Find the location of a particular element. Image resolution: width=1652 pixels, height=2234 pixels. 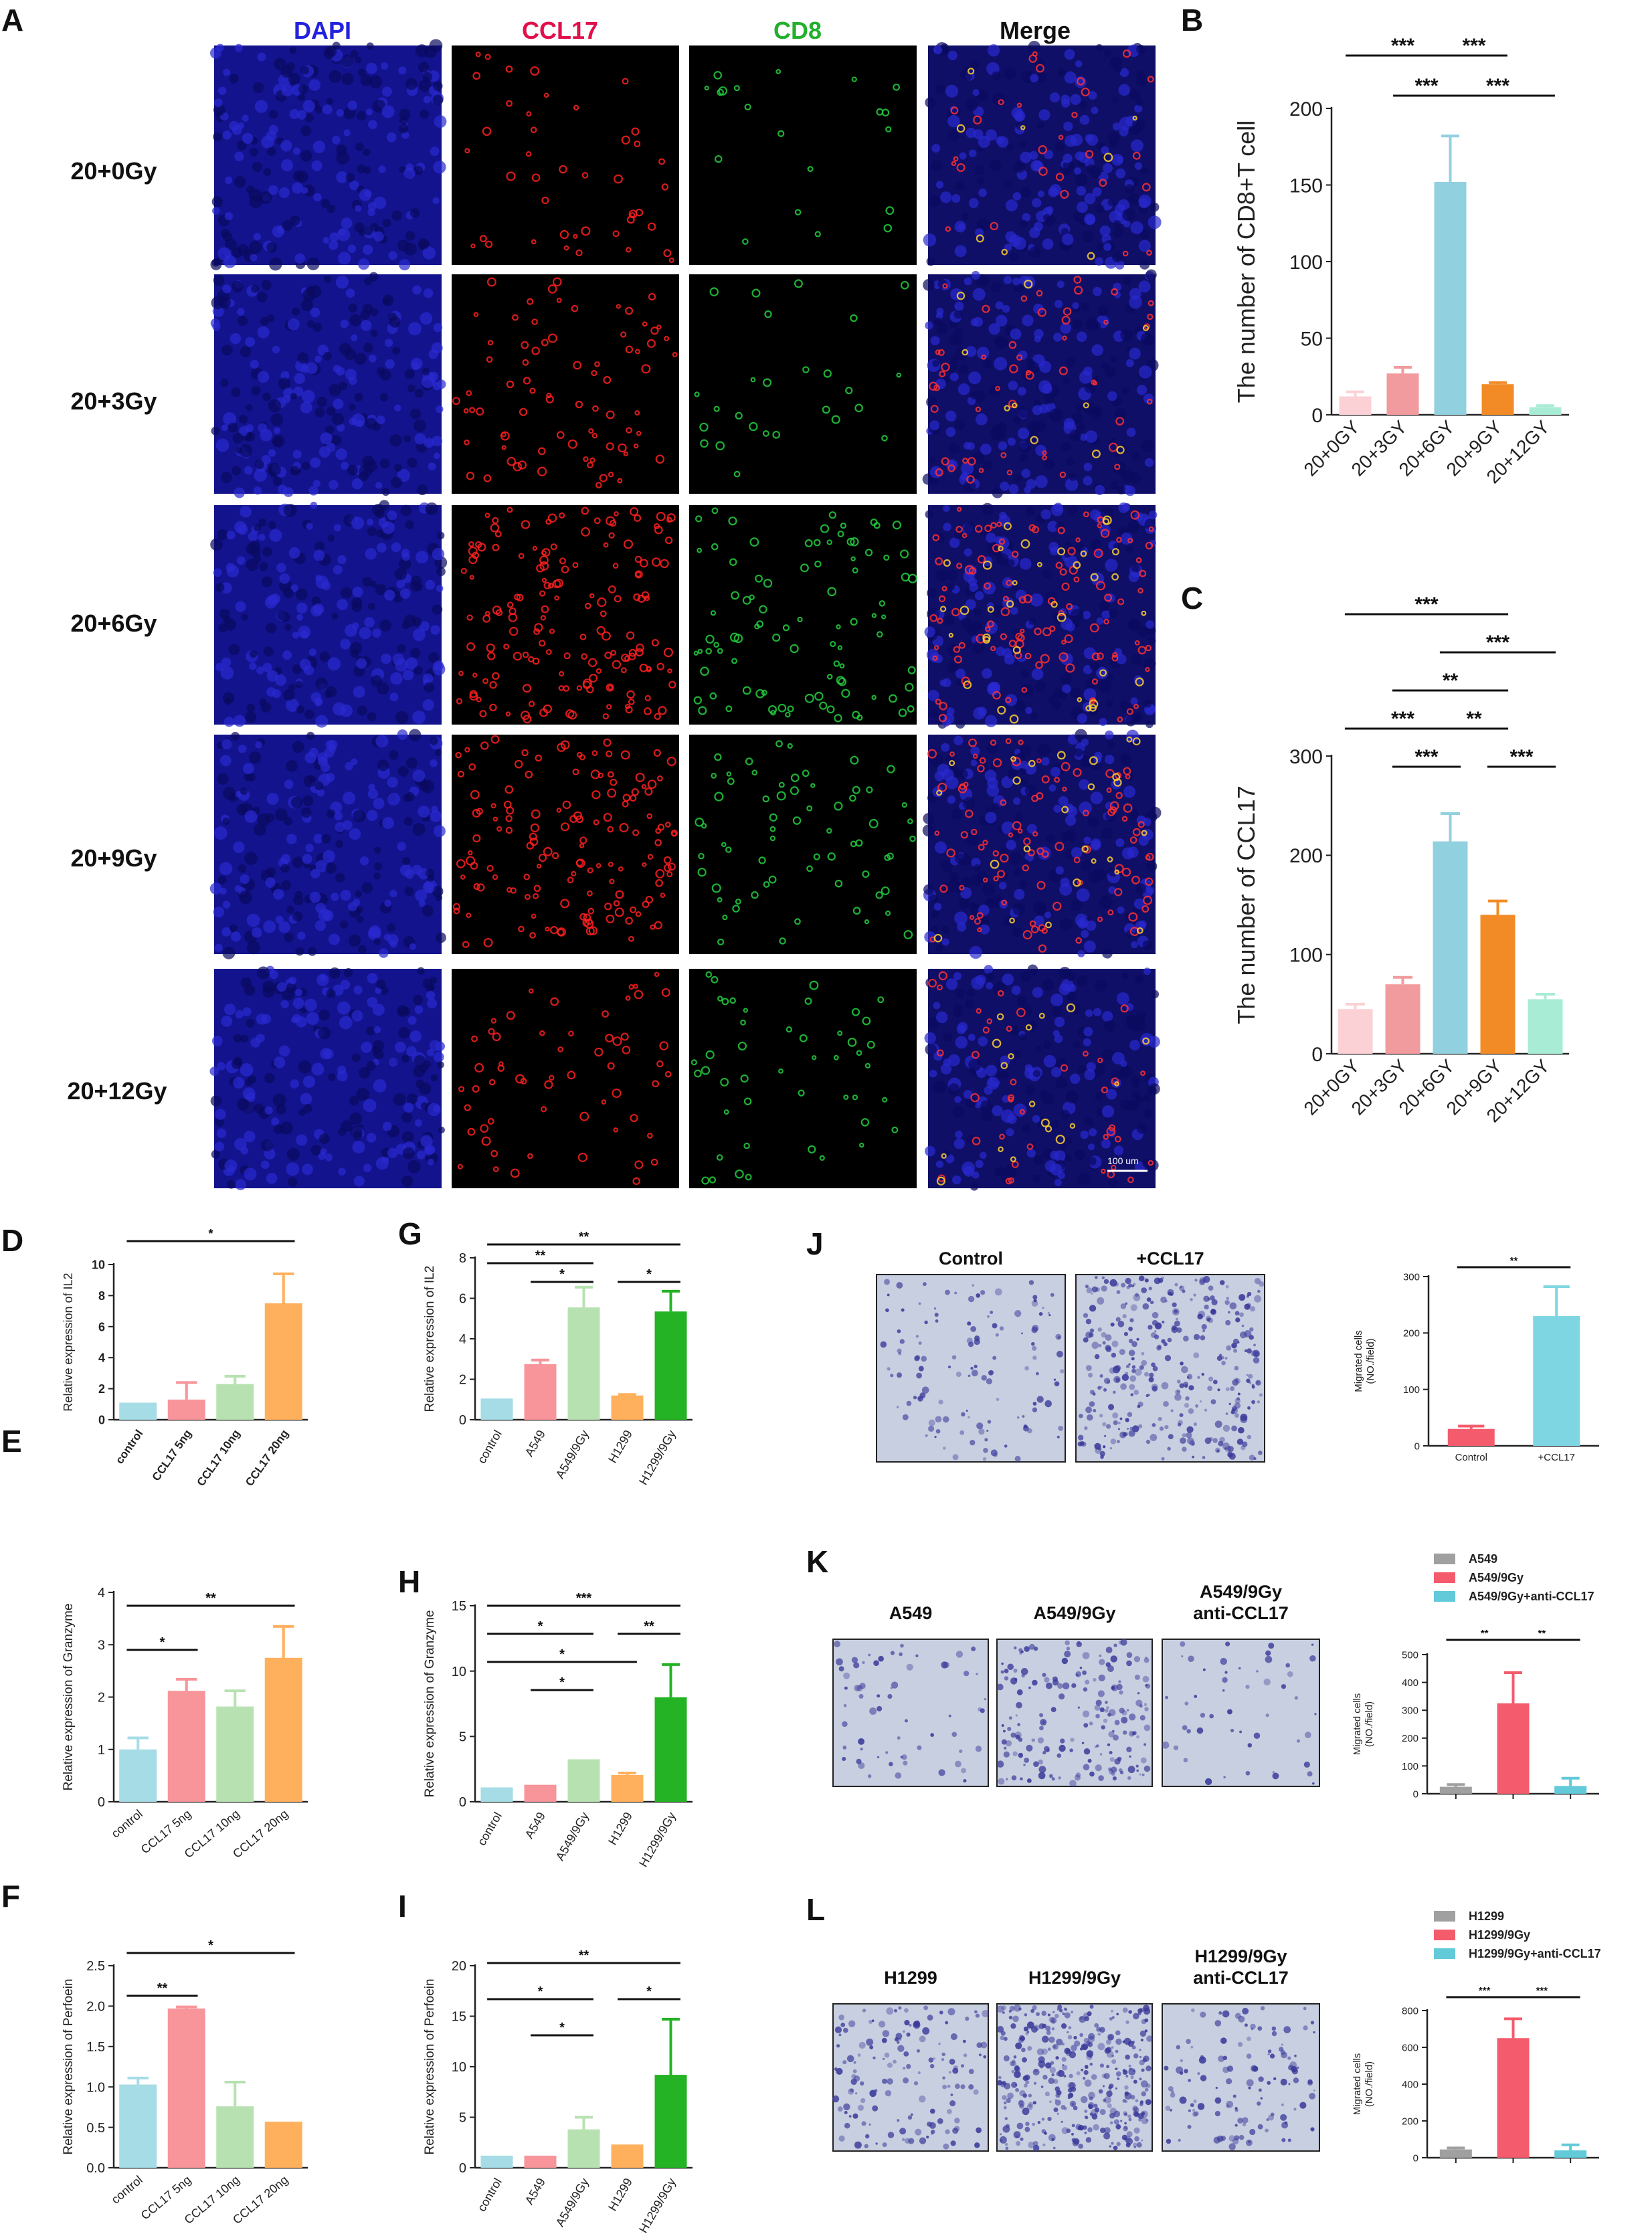

y-tick-label-f: 2.0 is located at coordinates (96, 2007).